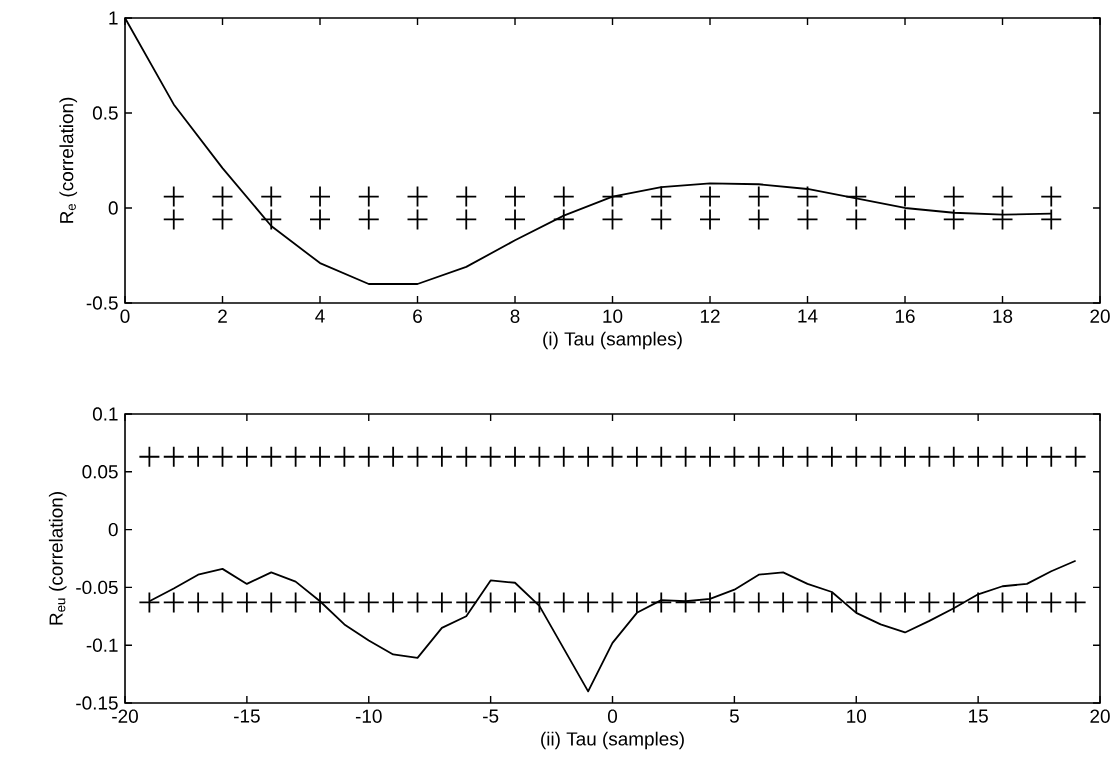 This screenshot has width=1118, height=767. I want to click on x-tick-label: 16, so click(905, 316).